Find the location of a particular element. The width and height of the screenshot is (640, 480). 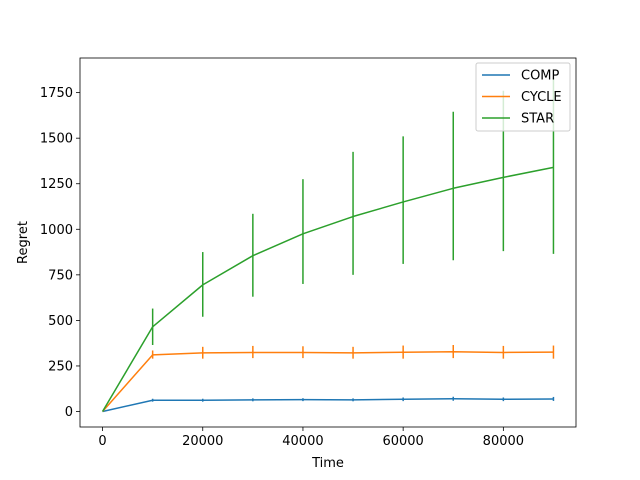

x-tick-label: 0 is located at coordinates (102, 441).